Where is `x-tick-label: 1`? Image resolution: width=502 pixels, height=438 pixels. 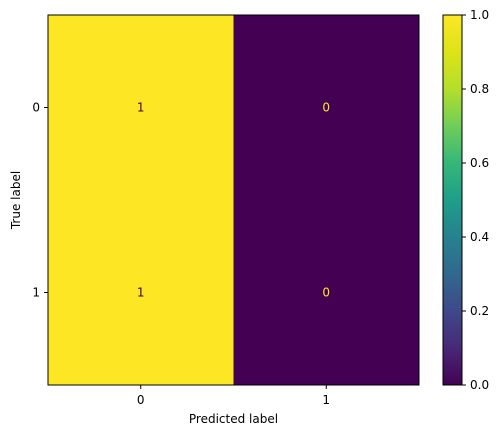 x-tick-label: 1 is located at coordinates (326, 400).